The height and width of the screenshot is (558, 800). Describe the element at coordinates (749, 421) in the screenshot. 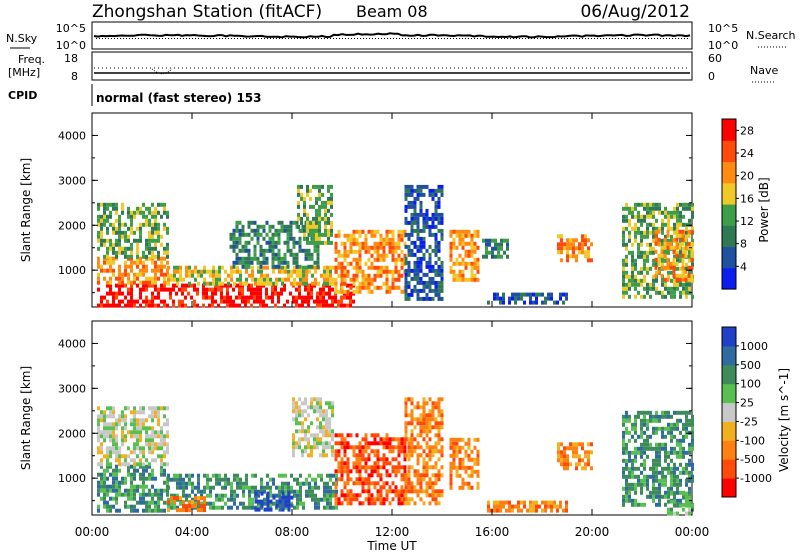

I see `velocity-colorbar-tick-label: -25` at that location.